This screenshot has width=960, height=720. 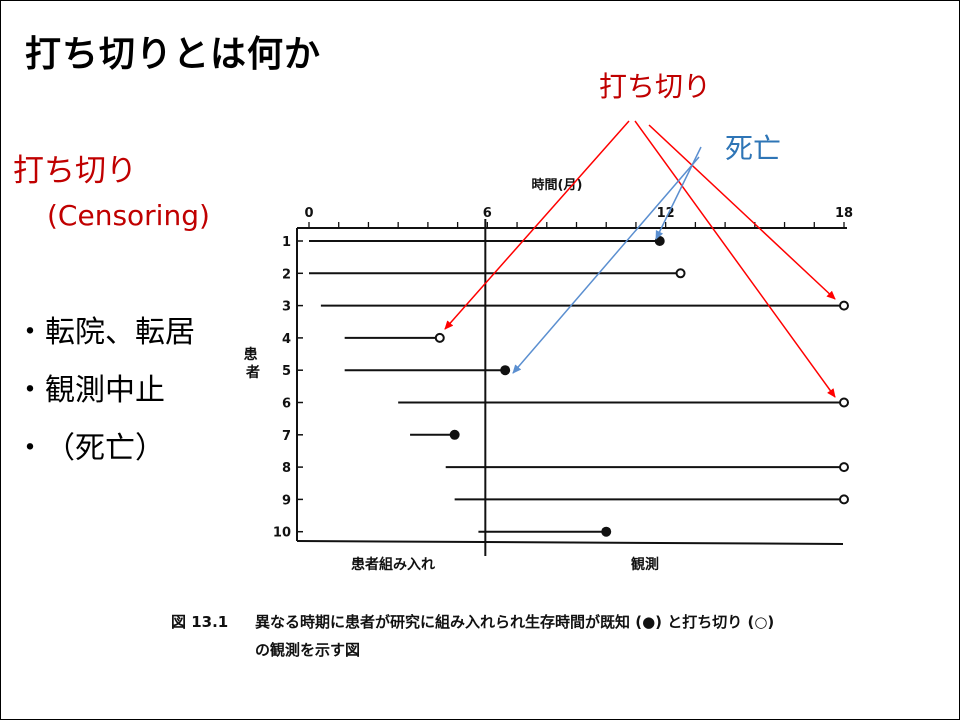 What do you see at coordinates (393, 564) in the screenshot?
I see `enrollment-period-label: 患者組み入れ` at bounding box center [393, 564].